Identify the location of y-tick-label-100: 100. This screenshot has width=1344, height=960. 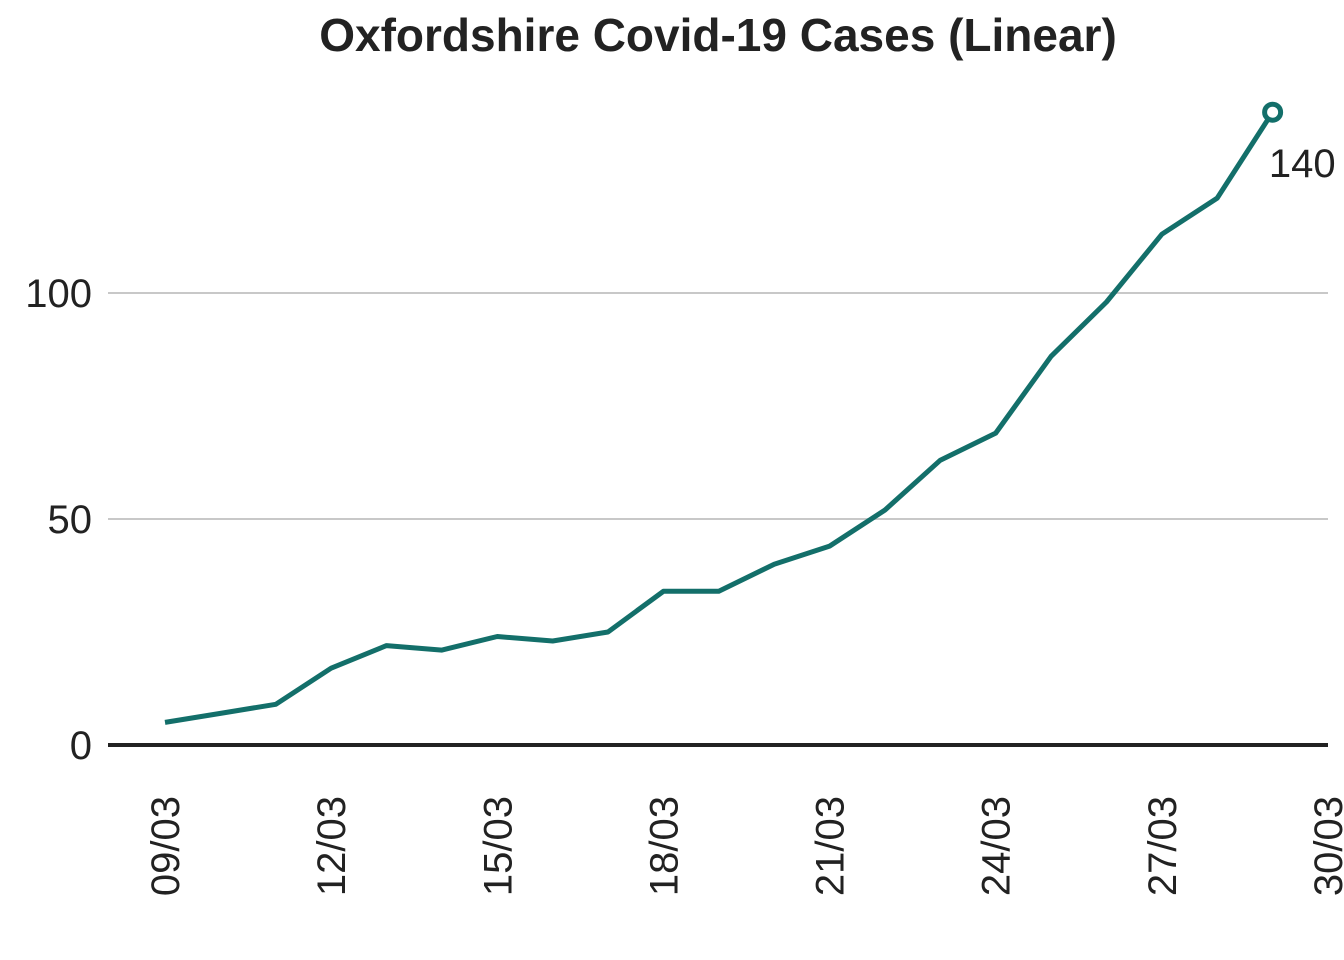
(58, 294).